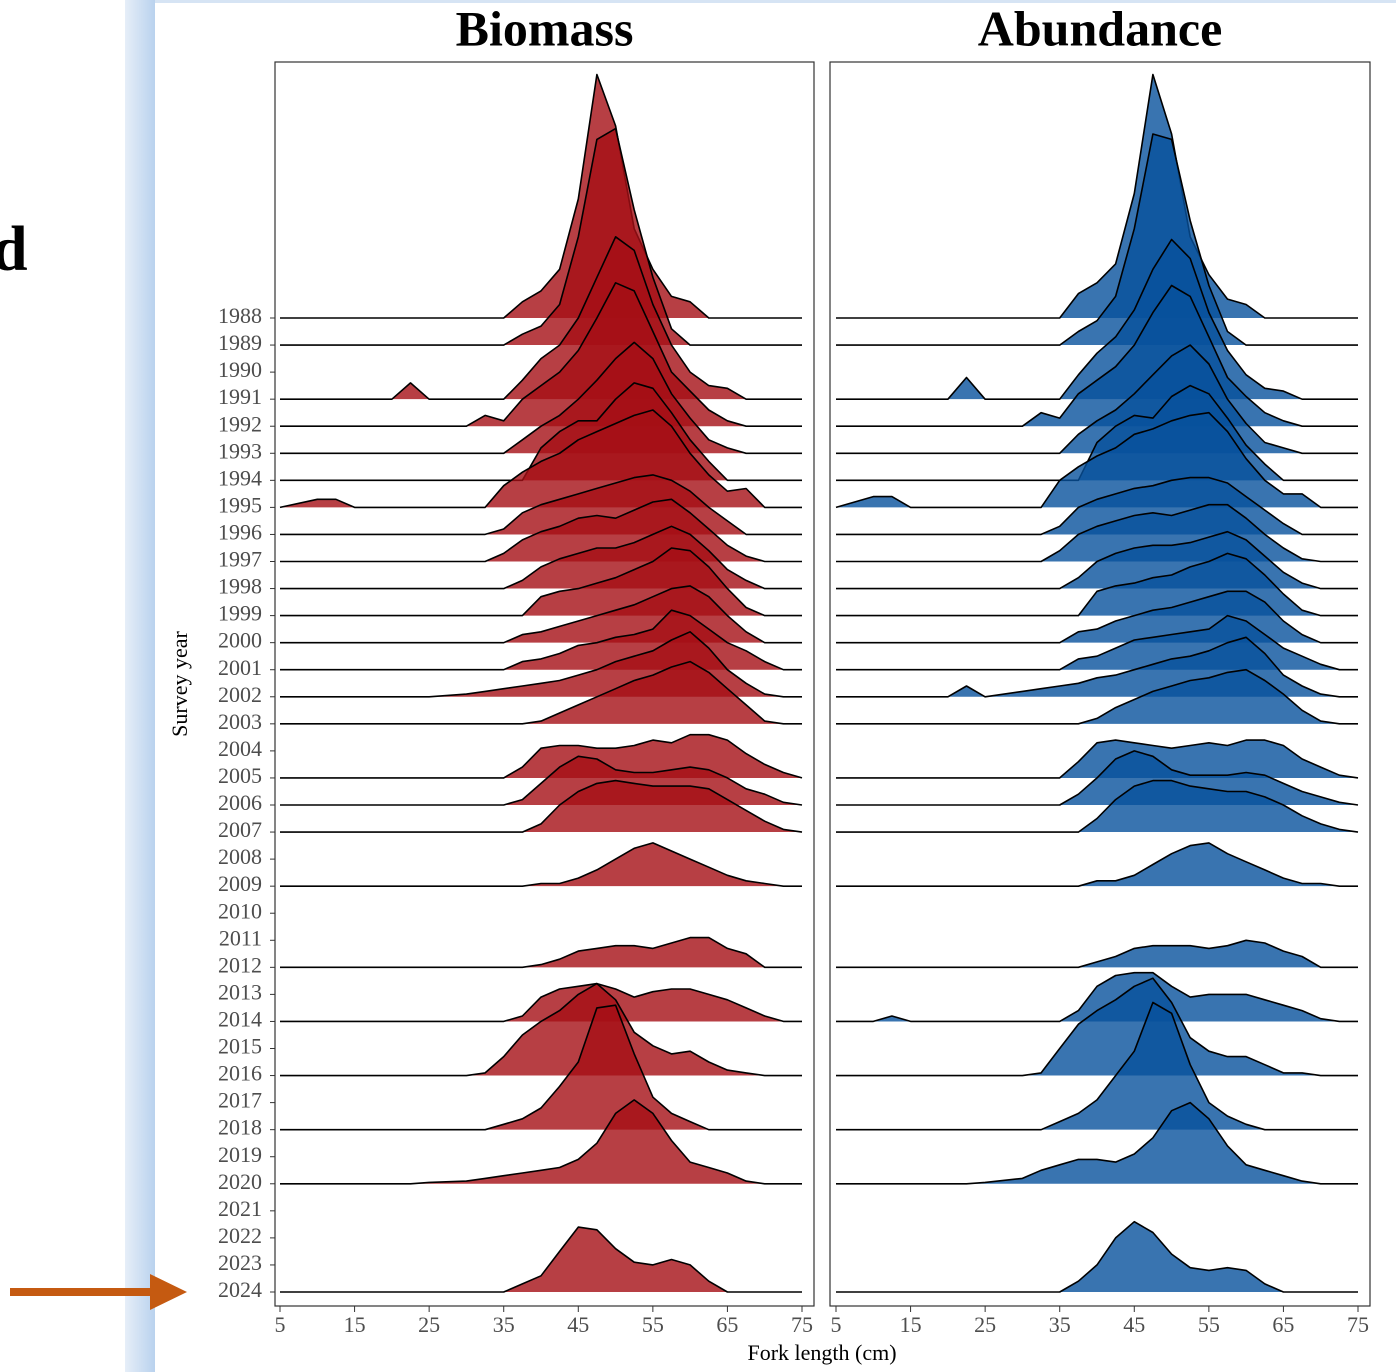 This screenshot has width=1396, height=1372. Describe the element at coordinates (240, 964) in the screenshot. I see `y-tick-label: 2012` at that location.